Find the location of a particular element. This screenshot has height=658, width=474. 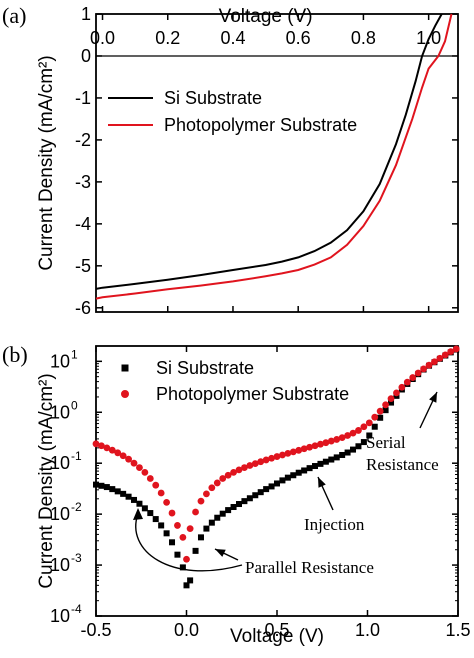

chart-b-x-tick-label: -0.5 is located at coordinates (95, 630).